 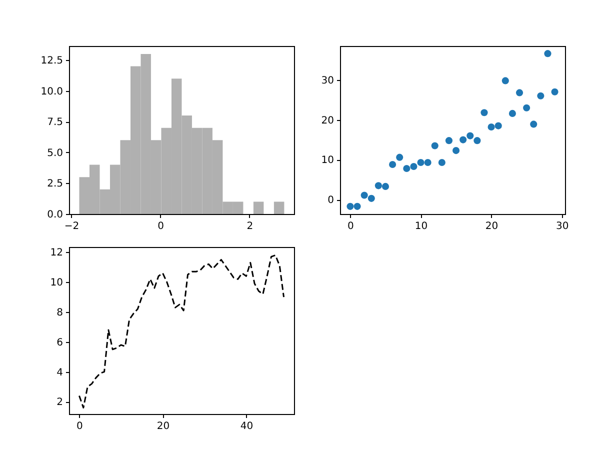 What do you see at coordinates (55, 215) in the screenshot?
I see `y-tick-label: 0.0` at bounding box center [55, 215].